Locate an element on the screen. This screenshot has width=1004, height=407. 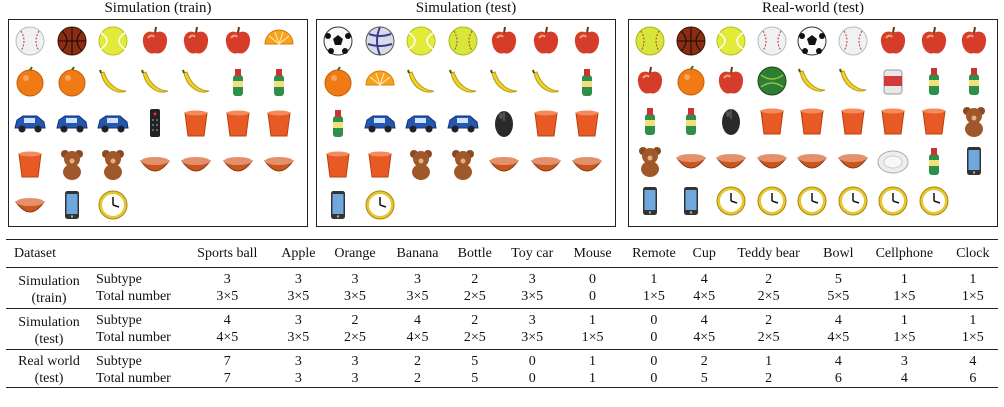
column-header: Cellphone is located at coordinates (904, 253).